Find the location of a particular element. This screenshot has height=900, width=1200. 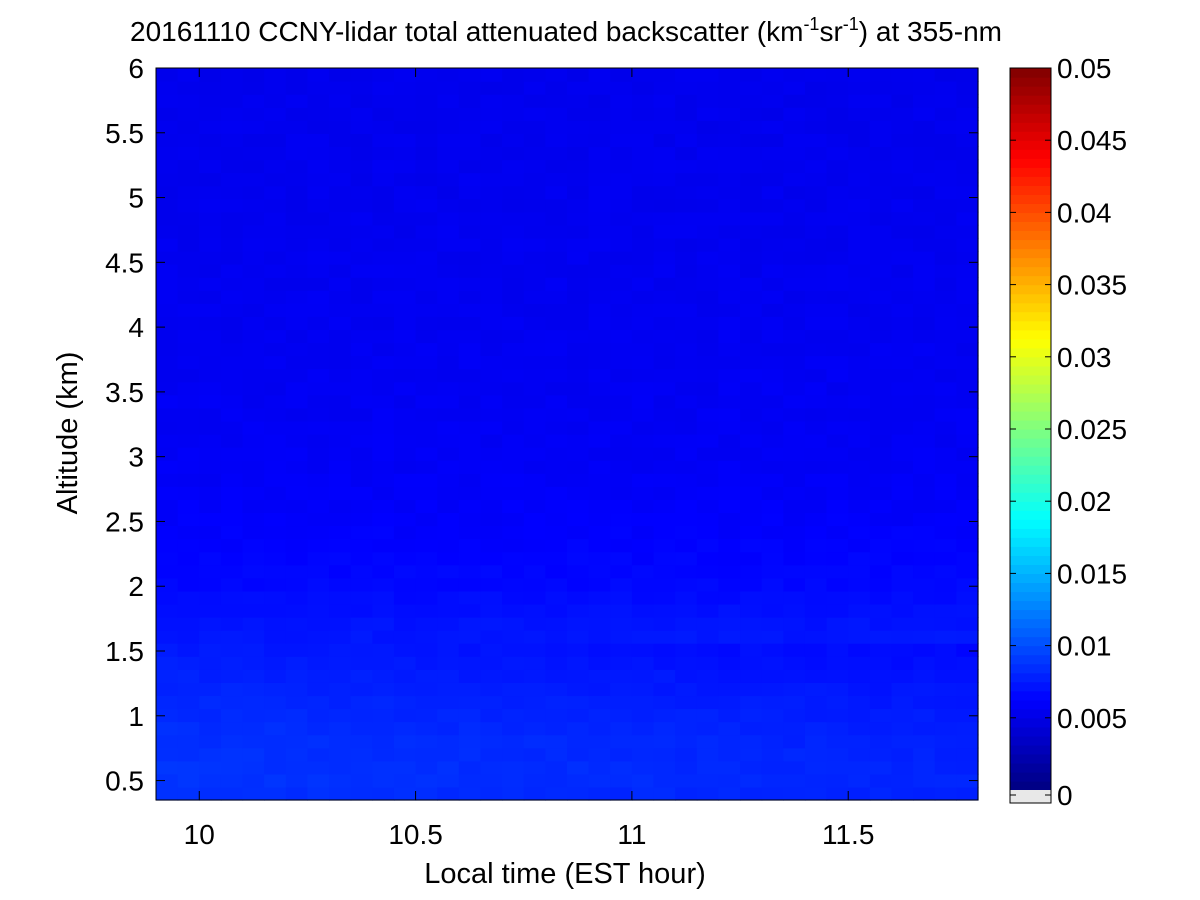

colorbar-tick-label: 0.025 is located at coordinates (1092, 429).